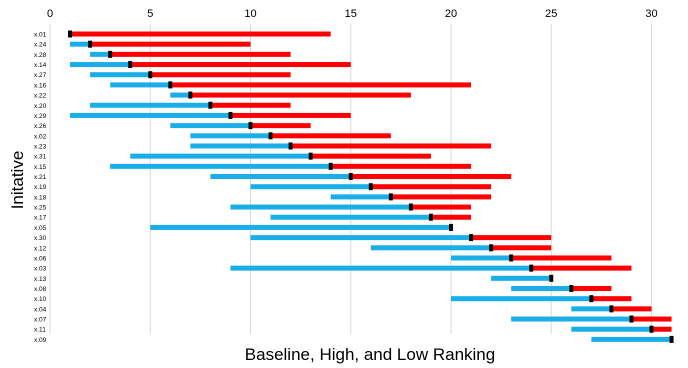  What do you see at coordinates (40, 85) in the screenshot?
I see `y-category-label: x.16` at bounding box center [40, 85].